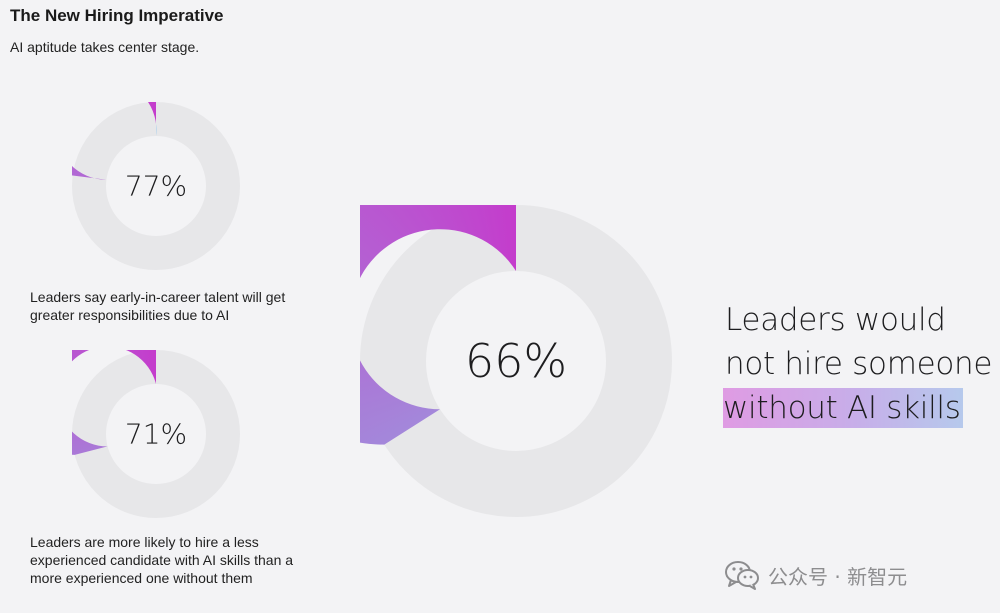 The image size is (1000, 613). I want to click on page-title: The New Hiring Imperative, so click(117, 15).